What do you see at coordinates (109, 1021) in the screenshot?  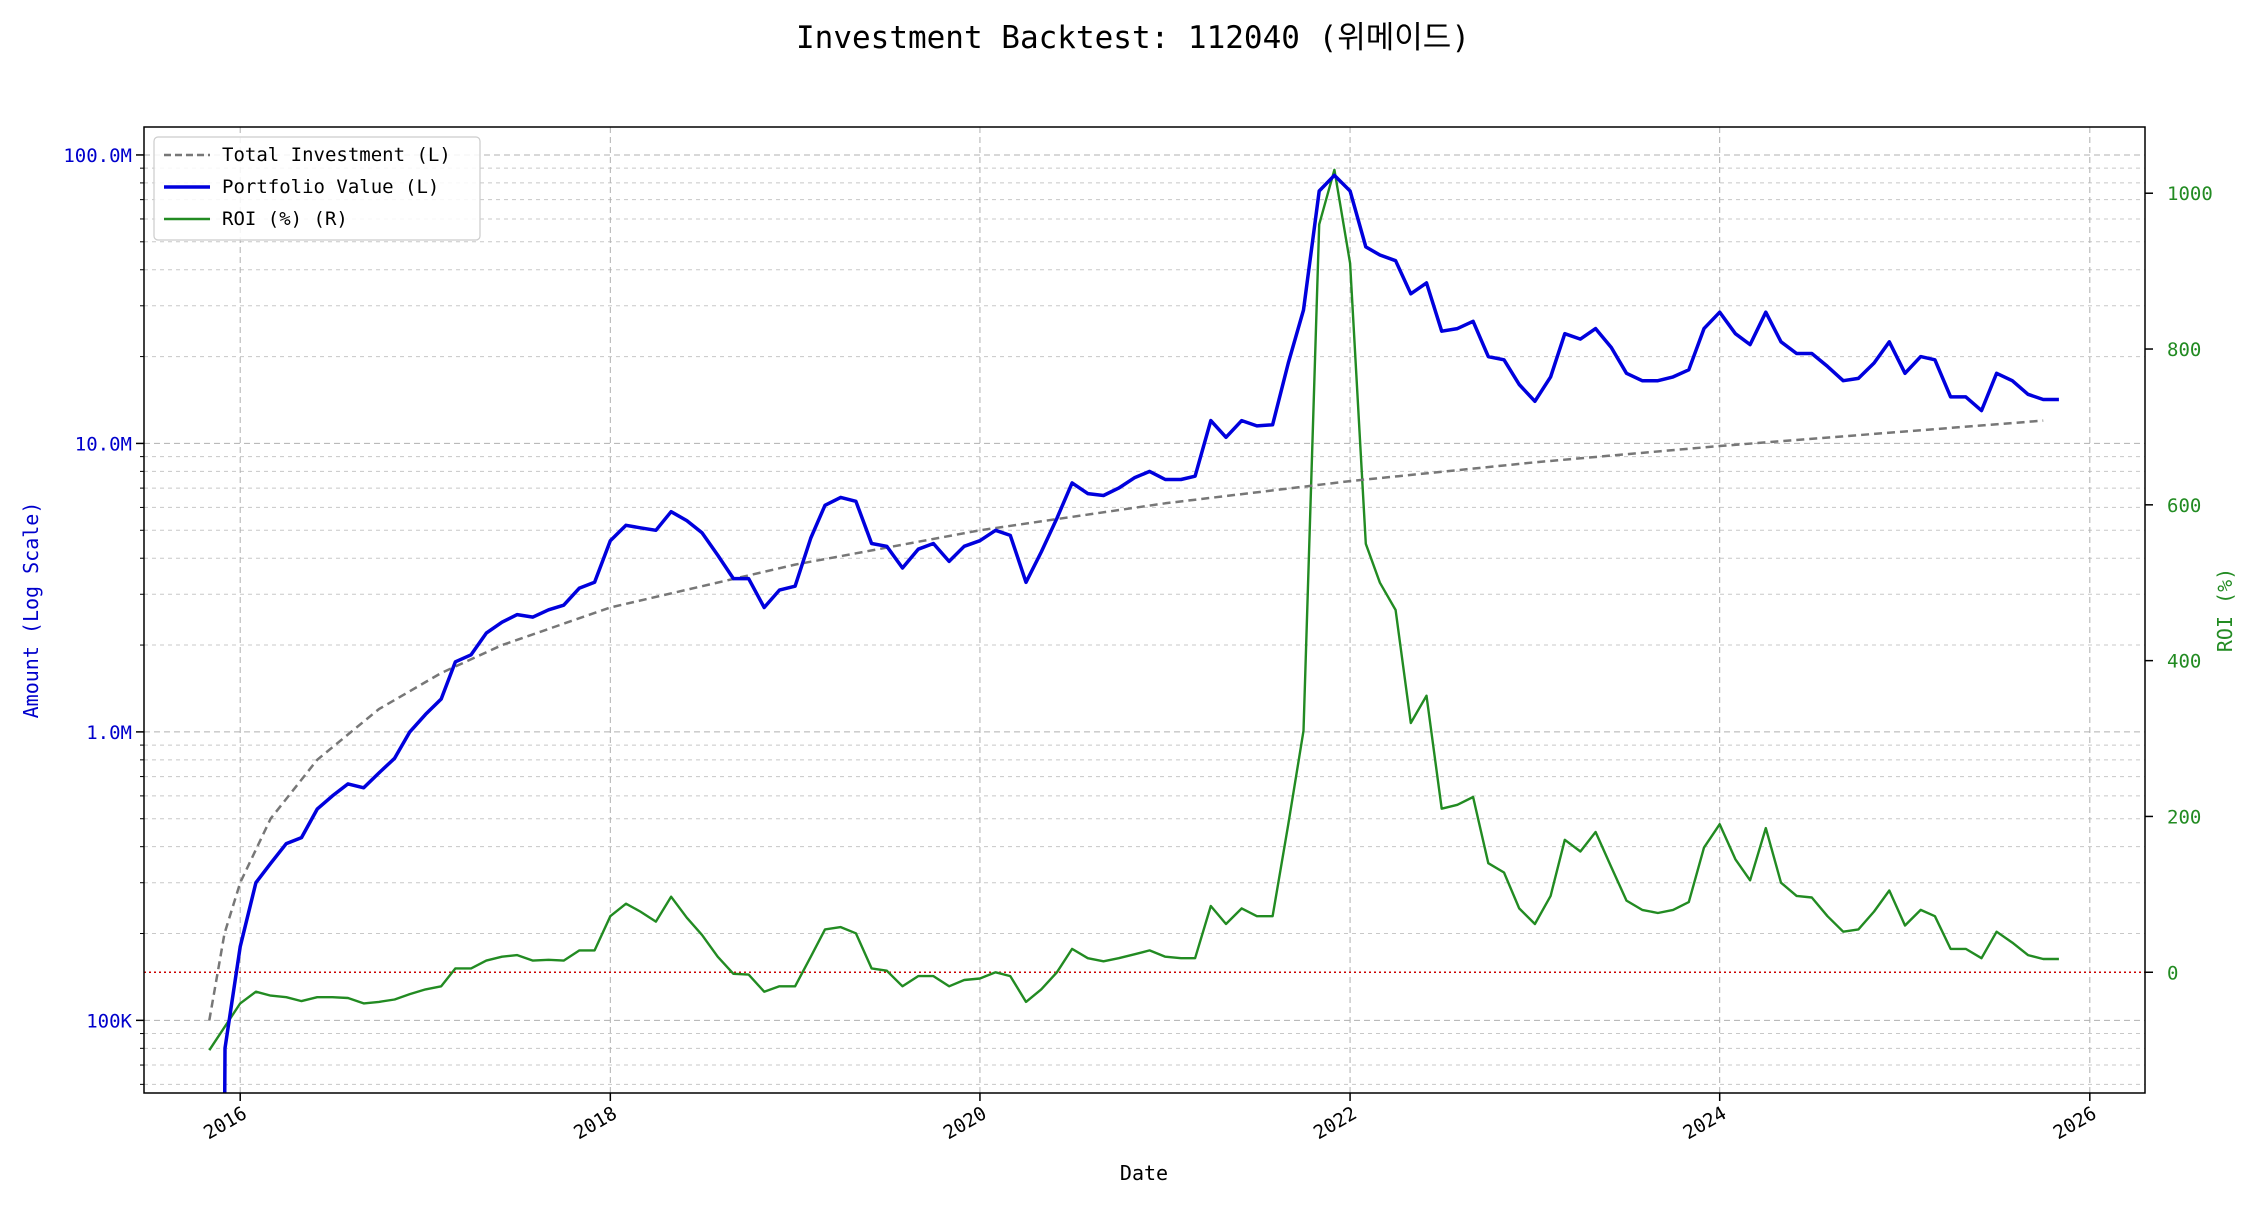 I see `y-left-tick-label: 100K` at bounding box center [109, 1021].